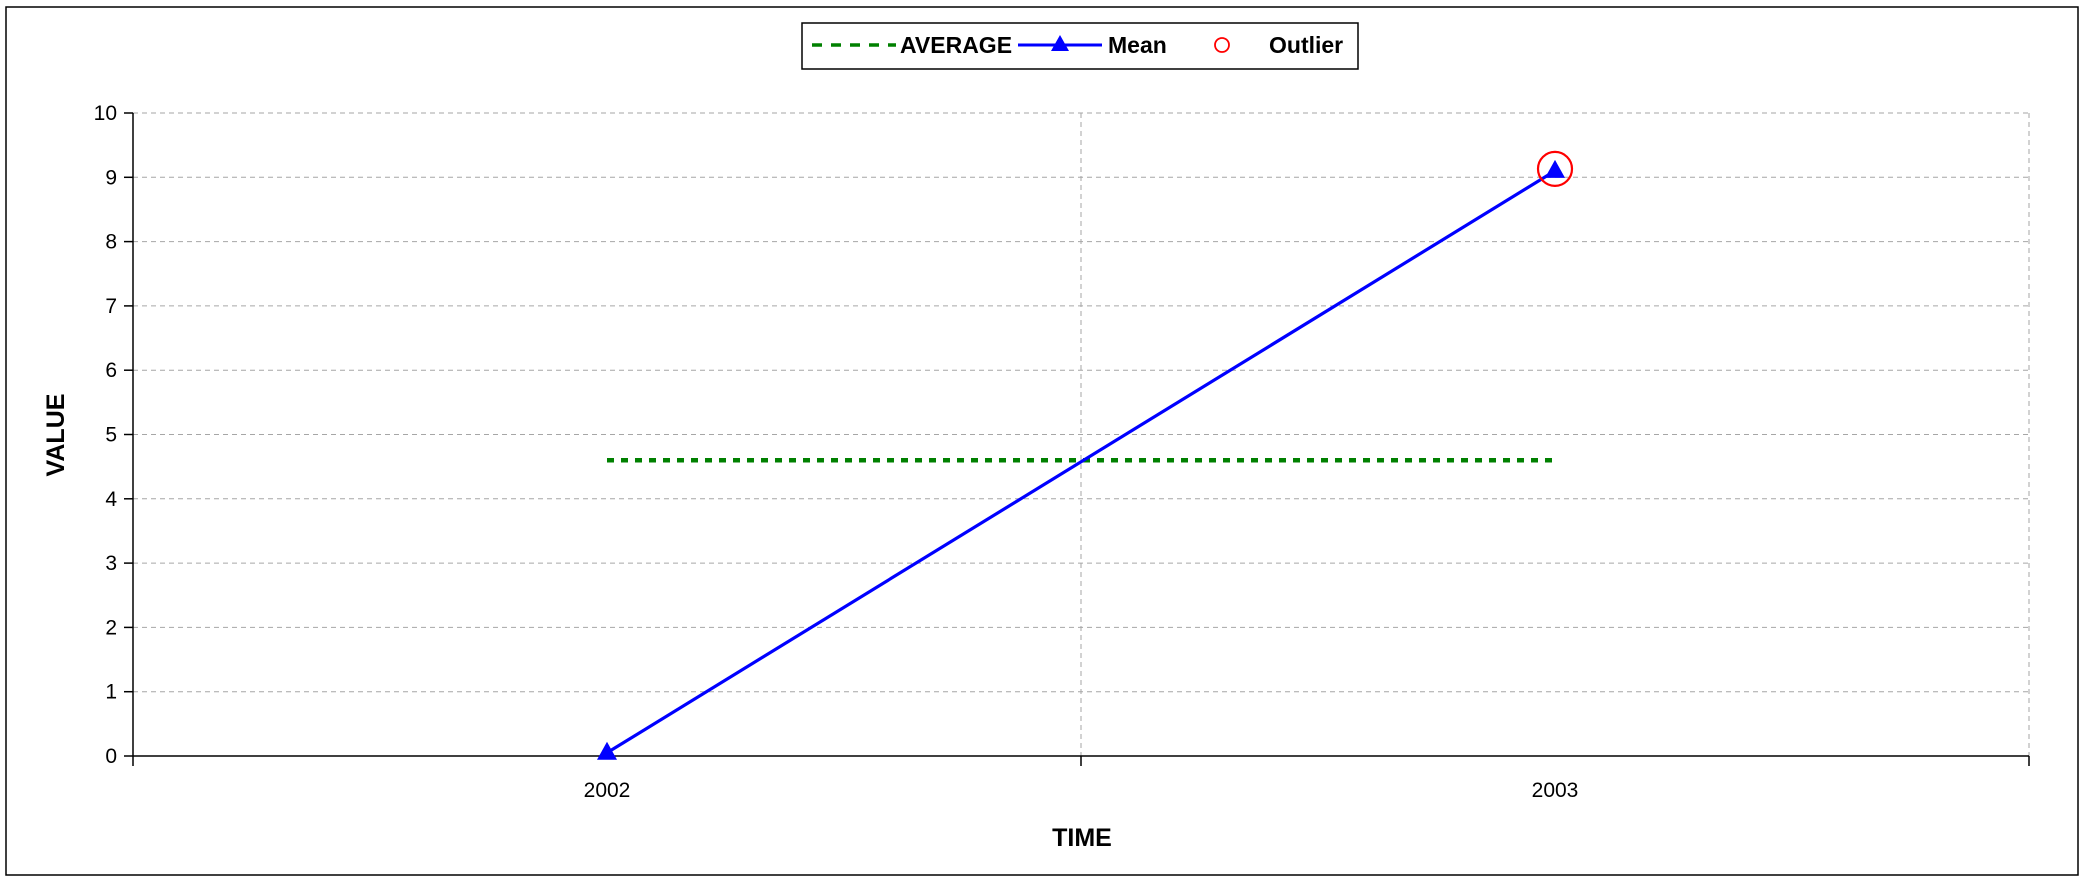  I want to click on y-axis-title: VALUE, so click(56, 435).